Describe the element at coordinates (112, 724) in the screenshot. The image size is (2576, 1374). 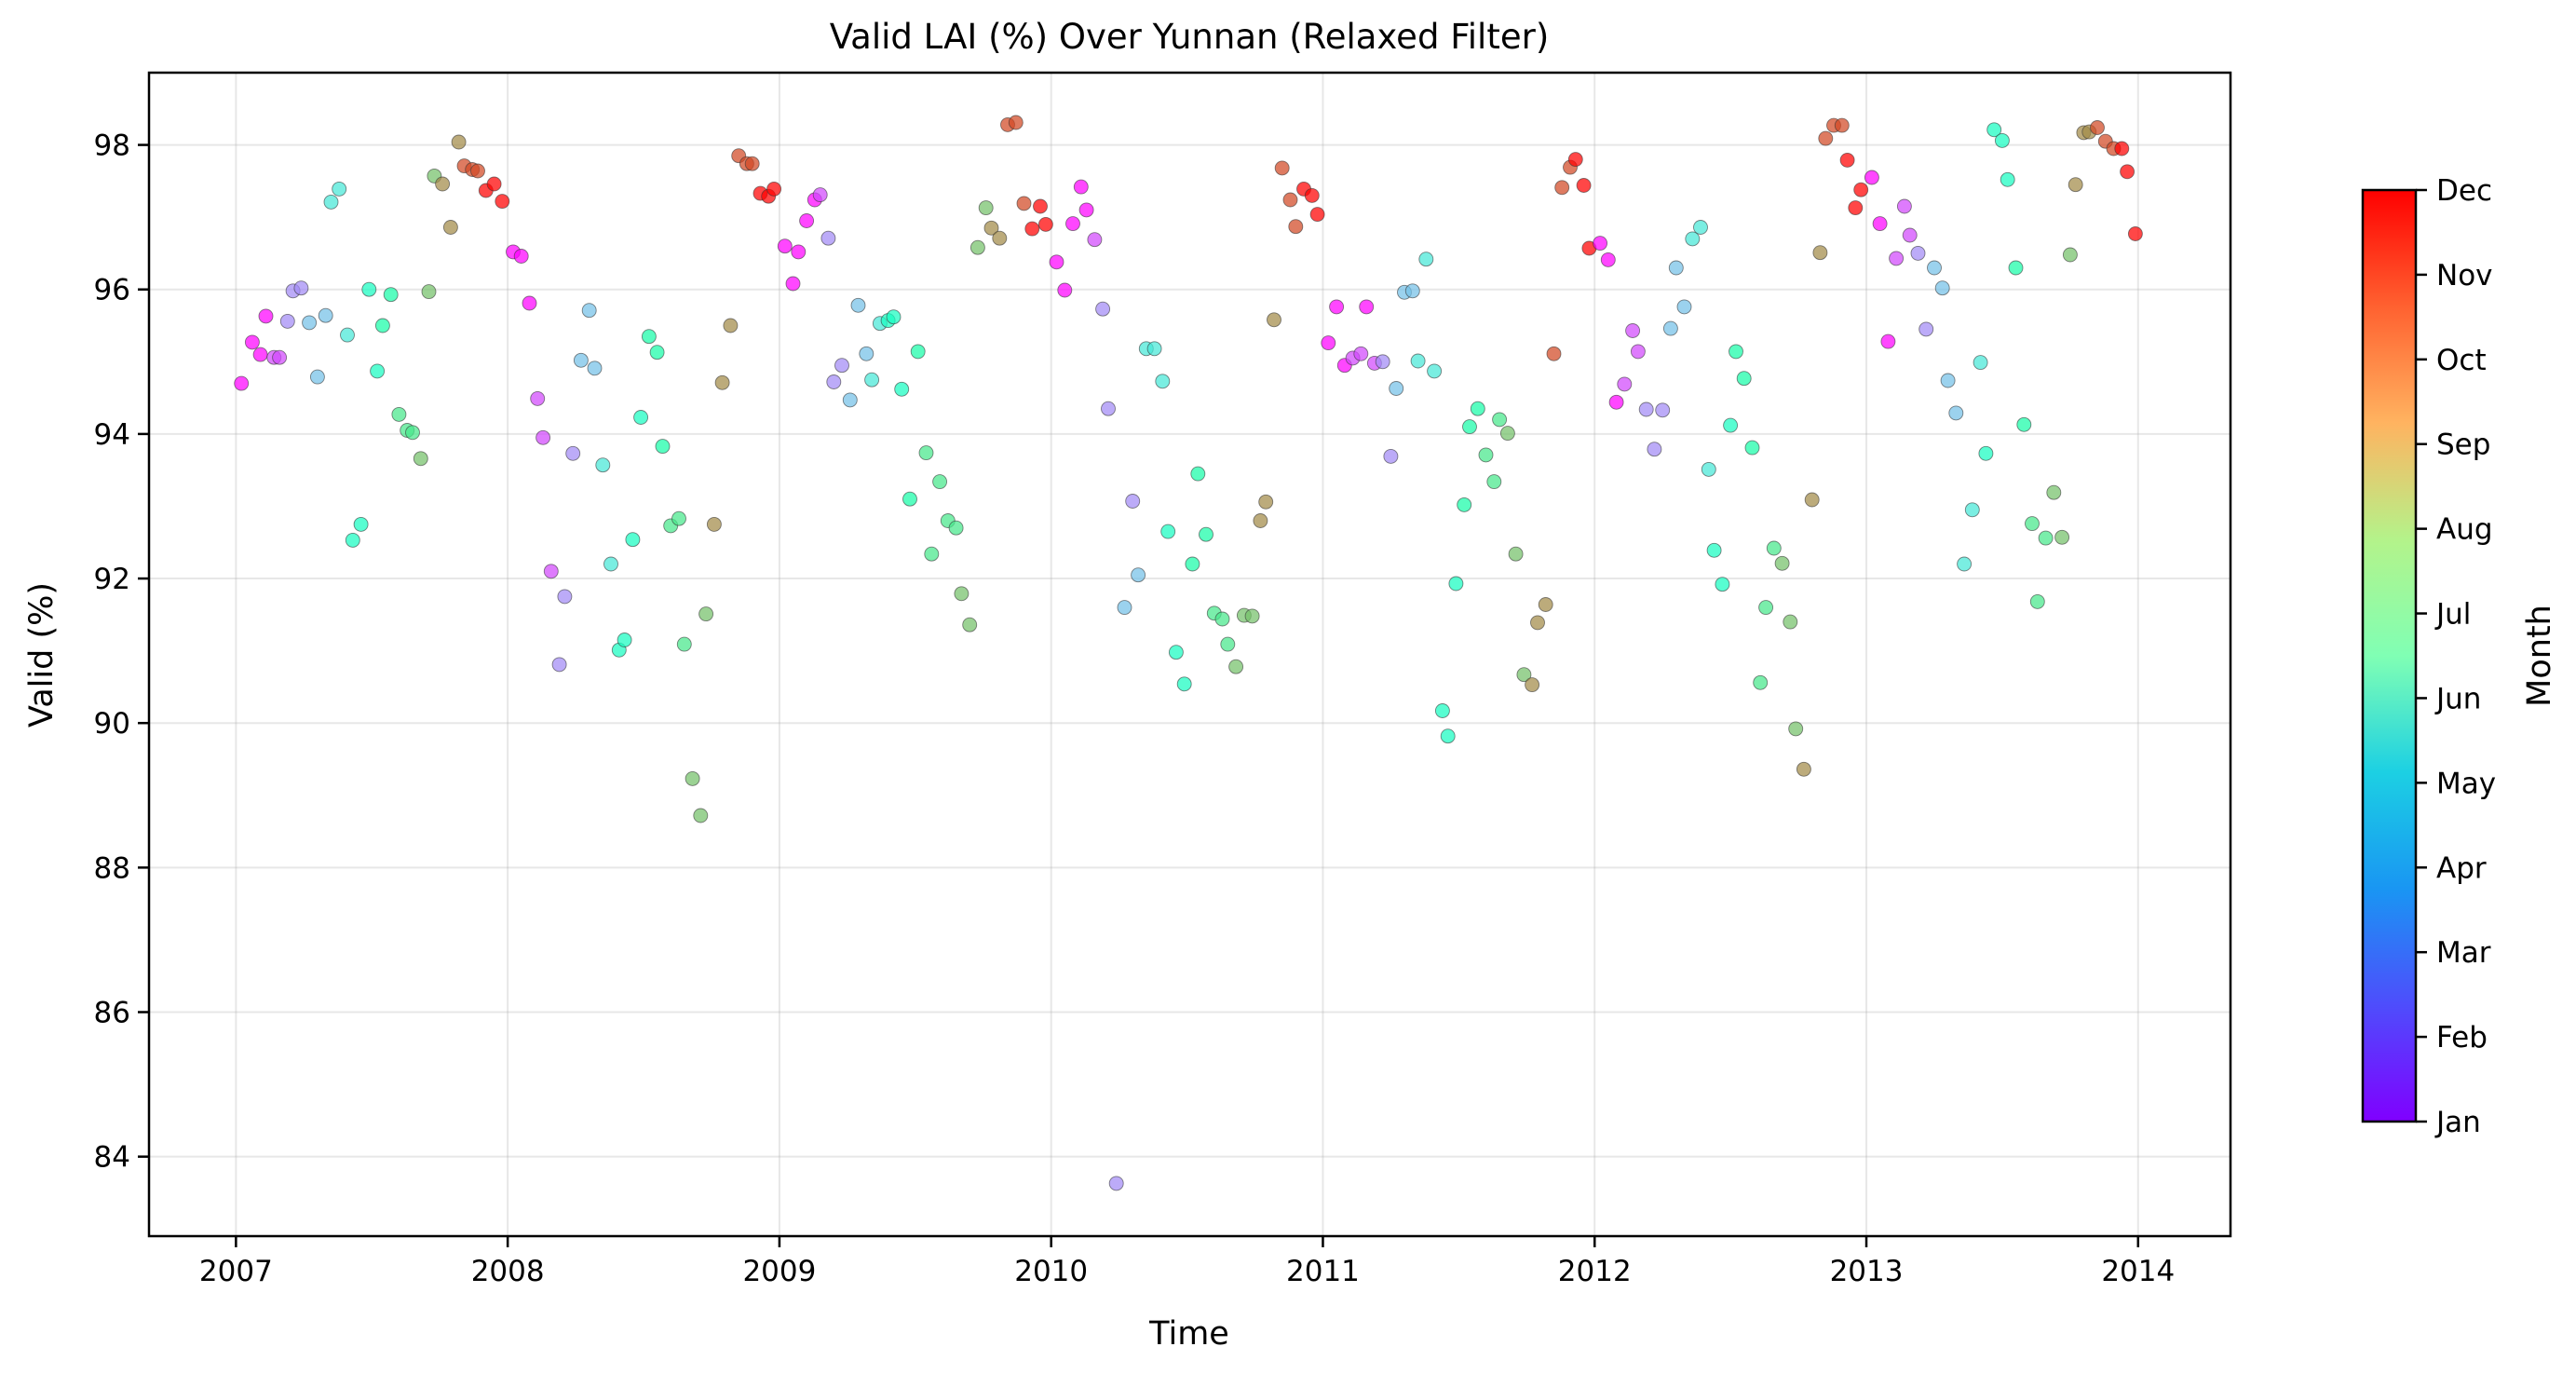
I see `y-tick-label: 90` at that location.